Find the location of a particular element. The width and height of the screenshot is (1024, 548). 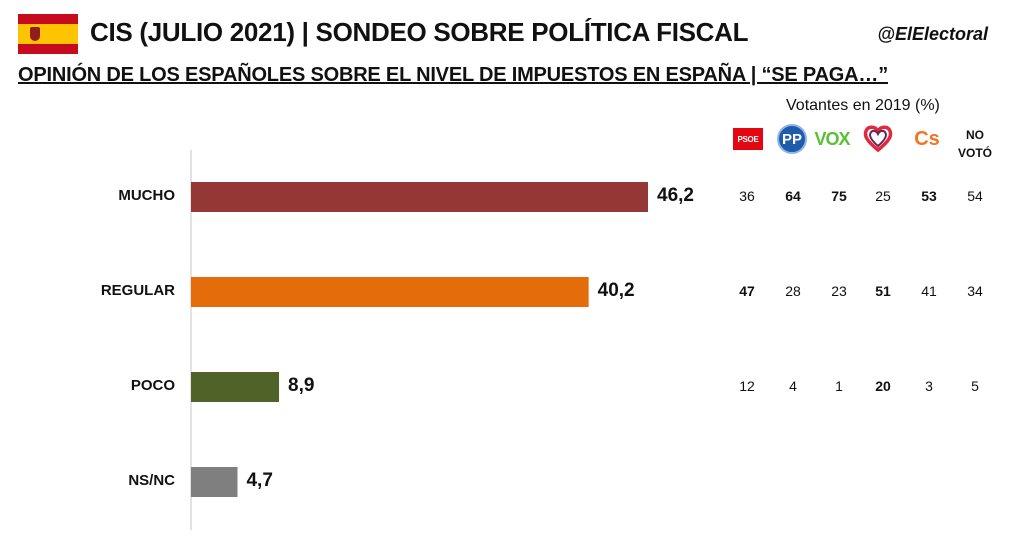

flag-shield-icon is located at coordinates (35, 34).